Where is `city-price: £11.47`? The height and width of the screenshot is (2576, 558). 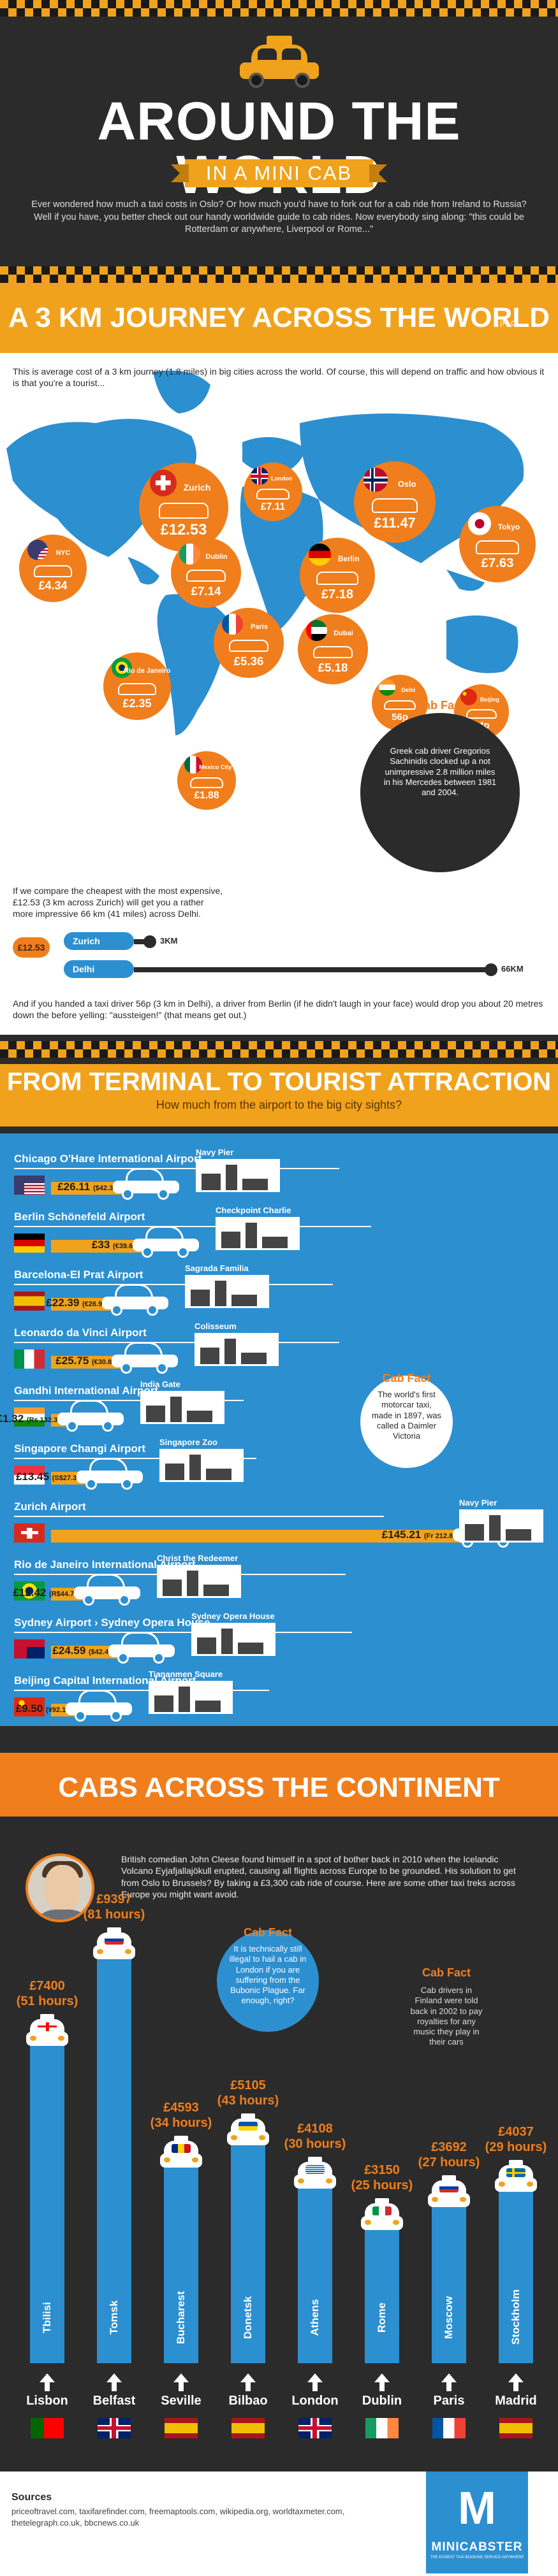 city-price: £11.47 is located at coordinates (395, 523).